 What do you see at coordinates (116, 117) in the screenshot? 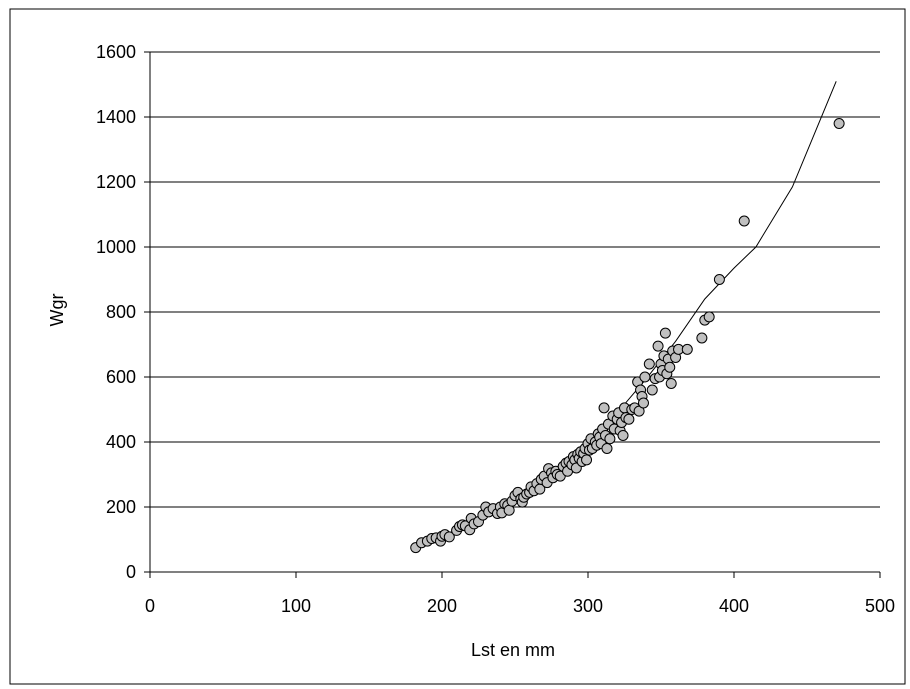
I see `y-tick-label: 1400` at bounding box center [116, 117].